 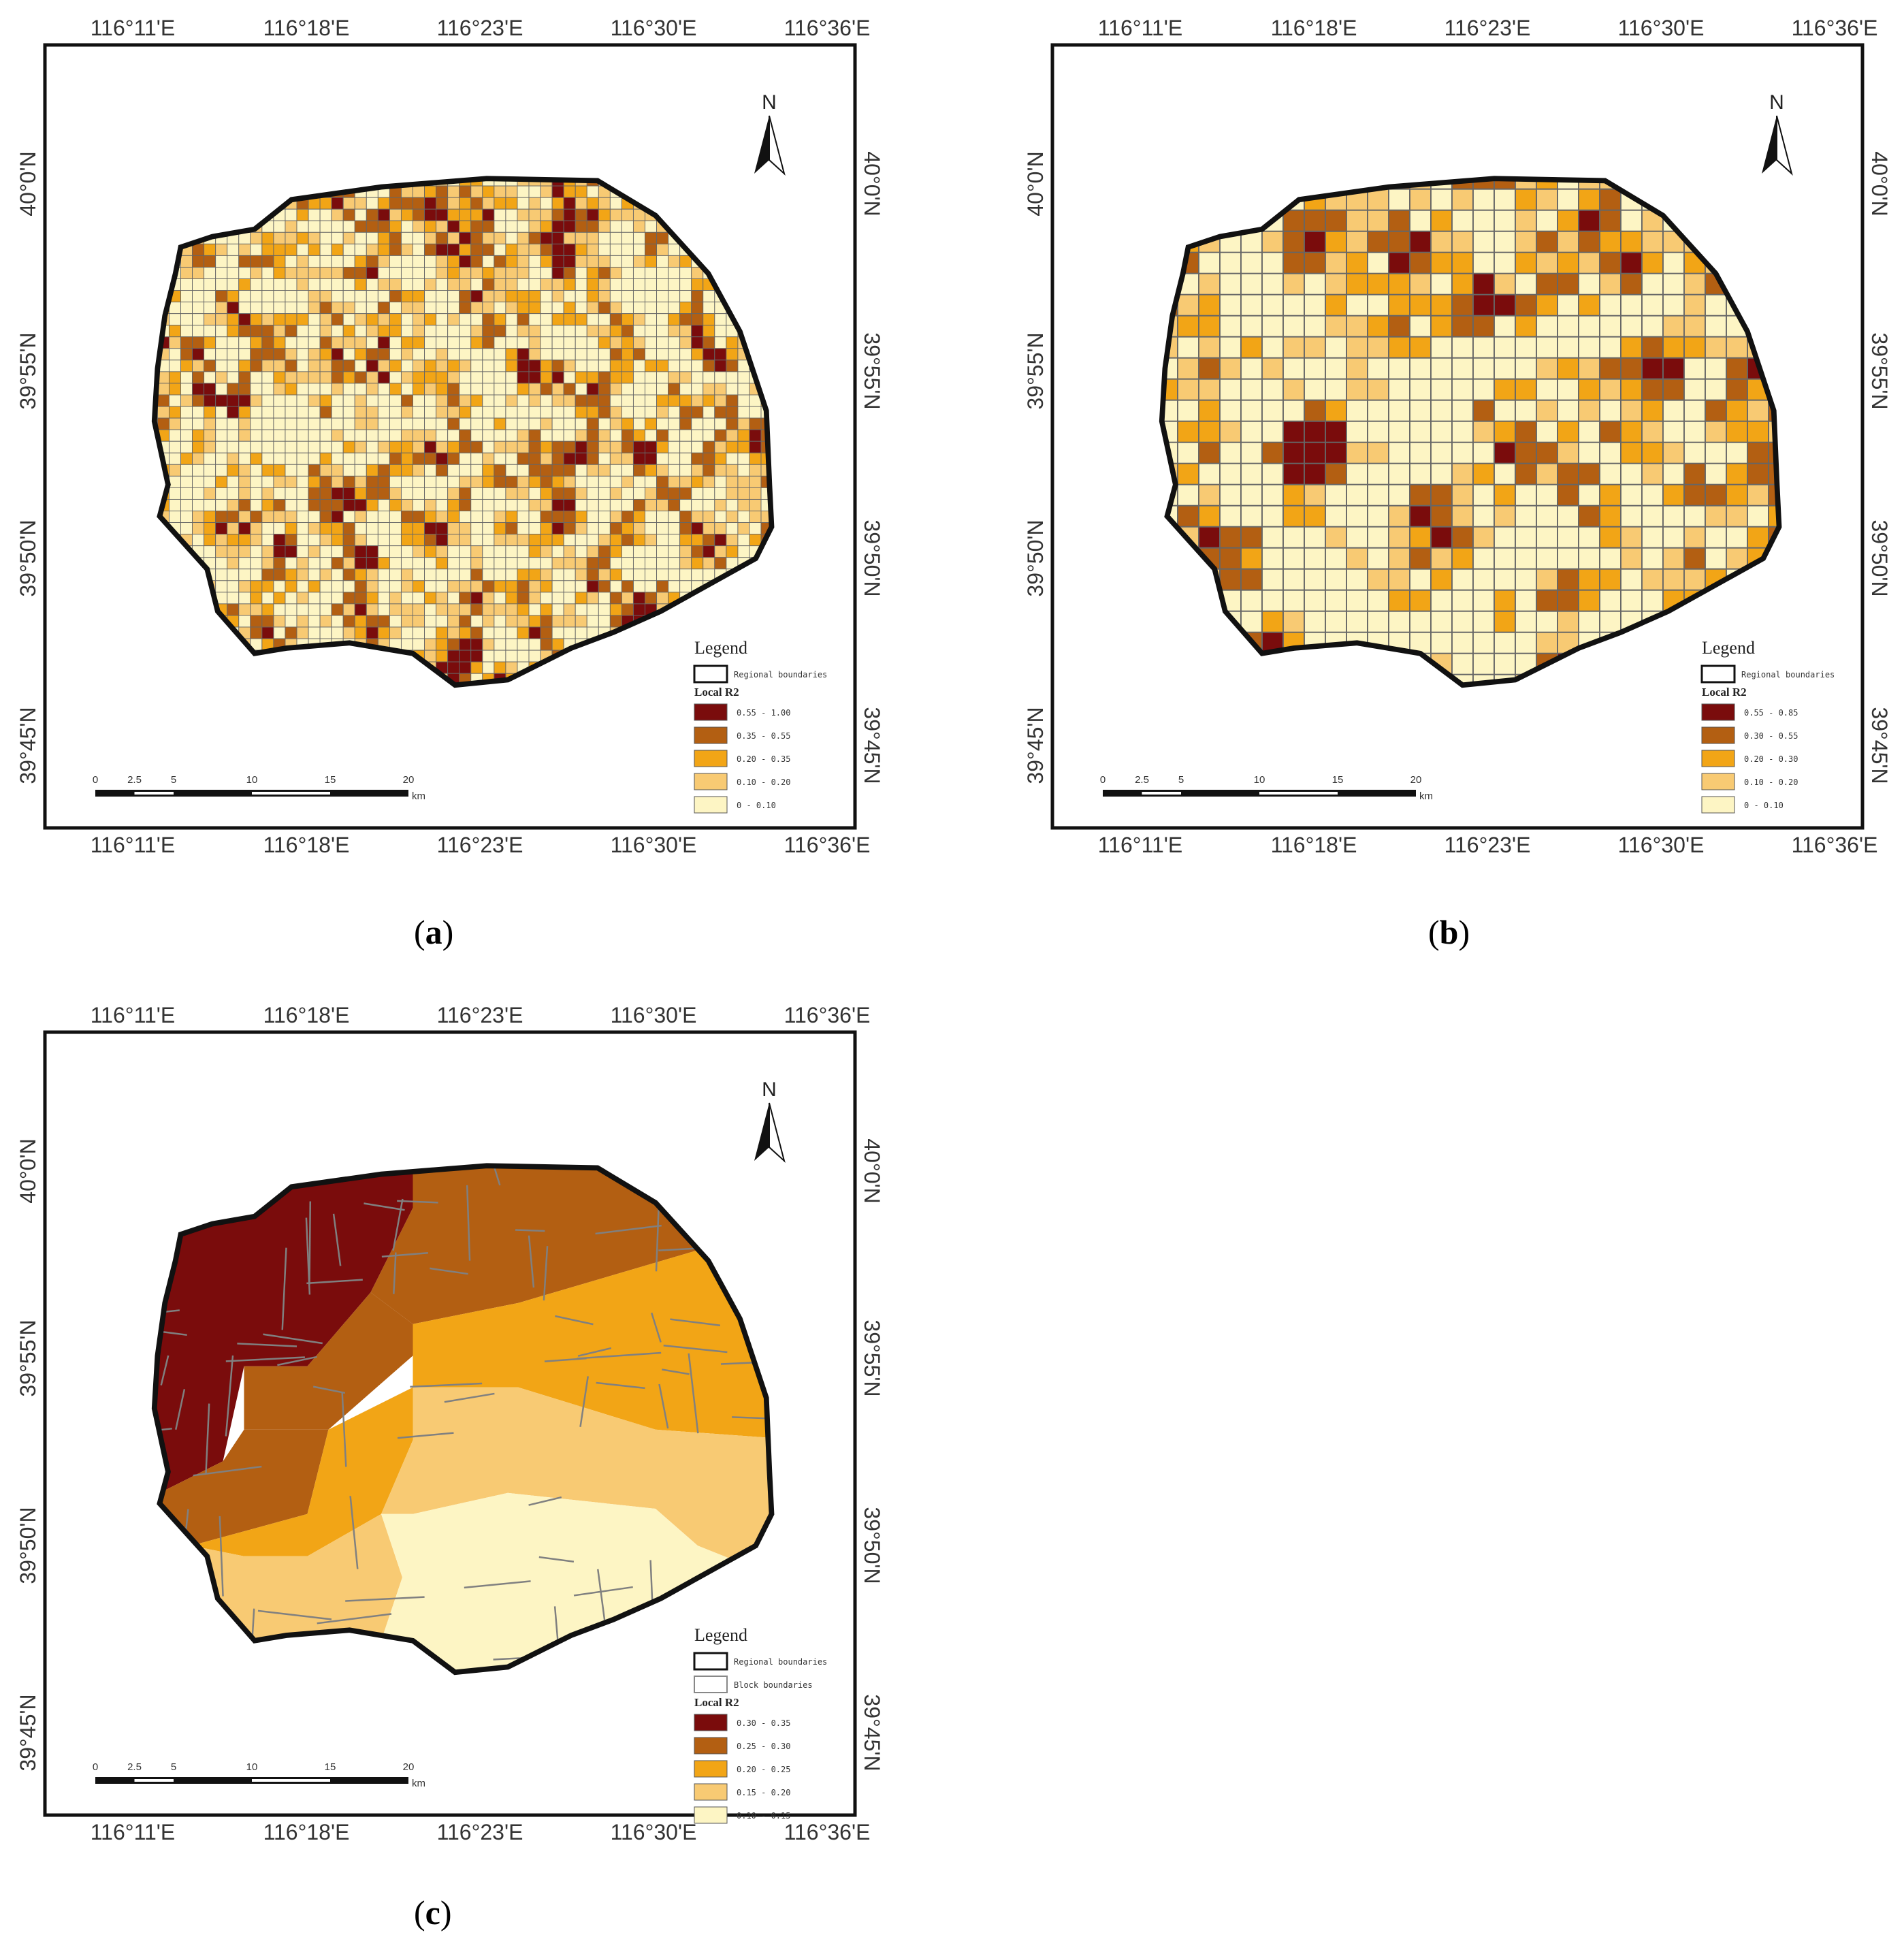 I want to click on scale-bar-tick-label: 5, so click(x=1181, y=780).